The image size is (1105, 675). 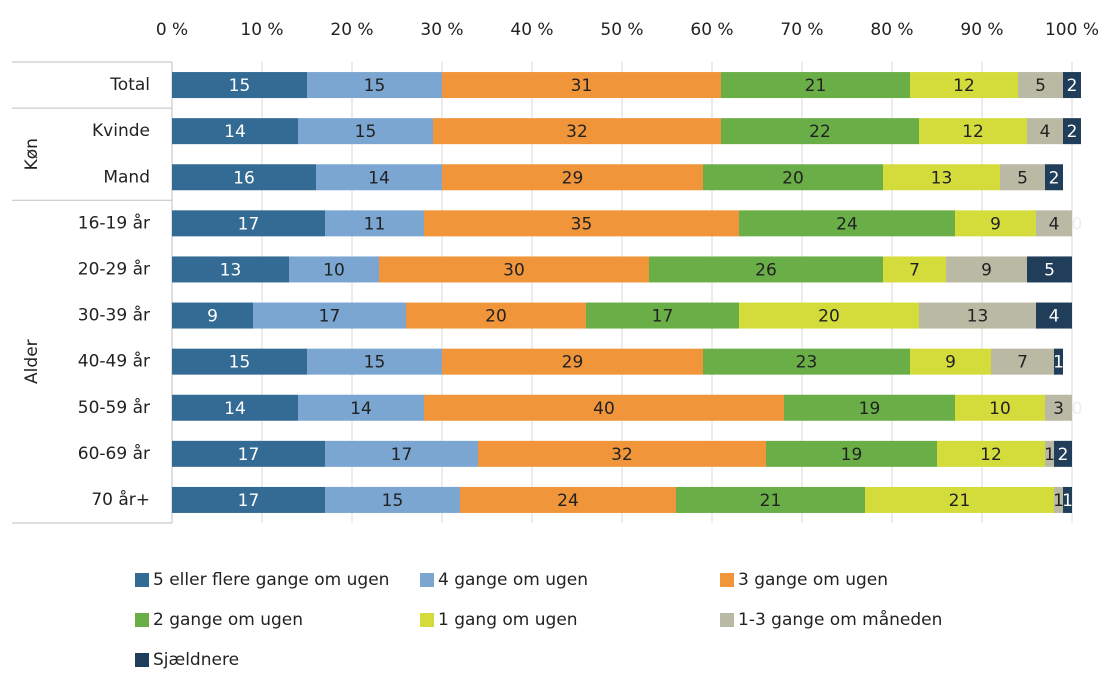 I want to click on data-label: 19, so click(x=852, y=455).